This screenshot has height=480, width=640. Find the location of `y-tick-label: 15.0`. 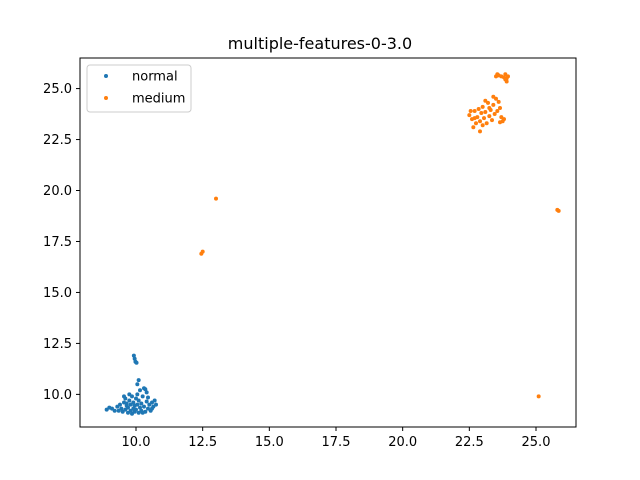

y-tick-label: 15.0 is located at coordinates (57, 293).